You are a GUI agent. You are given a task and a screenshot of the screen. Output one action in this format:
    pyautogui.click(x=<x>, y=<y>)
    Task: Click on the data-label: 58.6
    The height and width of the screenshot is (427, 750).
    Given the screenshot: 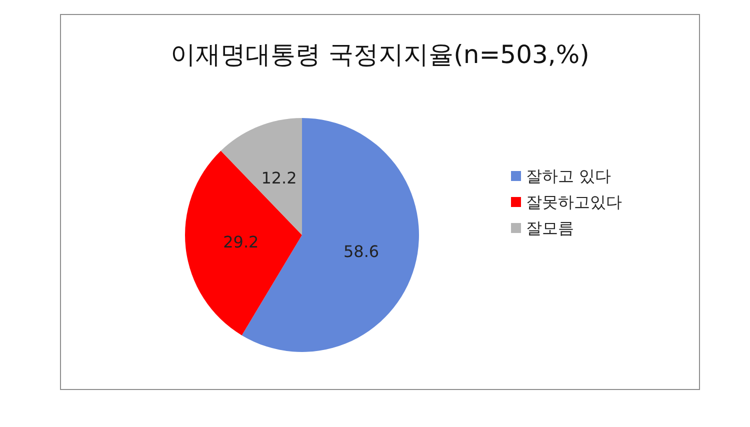 What is the action you would take?
    pyautogui.click(x=361, y=251)
    